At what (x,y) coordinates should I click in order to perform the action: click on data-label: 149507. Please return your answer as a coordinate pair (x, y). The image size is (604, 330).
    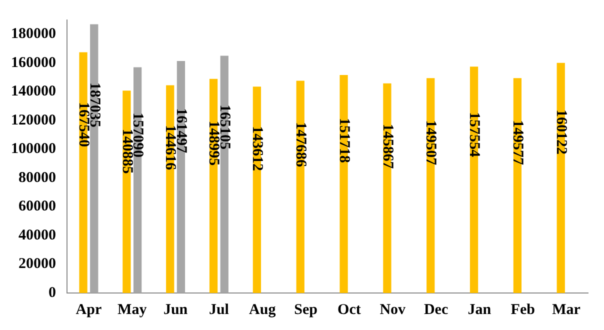
    Looking at the image, I should click on (430, 143).